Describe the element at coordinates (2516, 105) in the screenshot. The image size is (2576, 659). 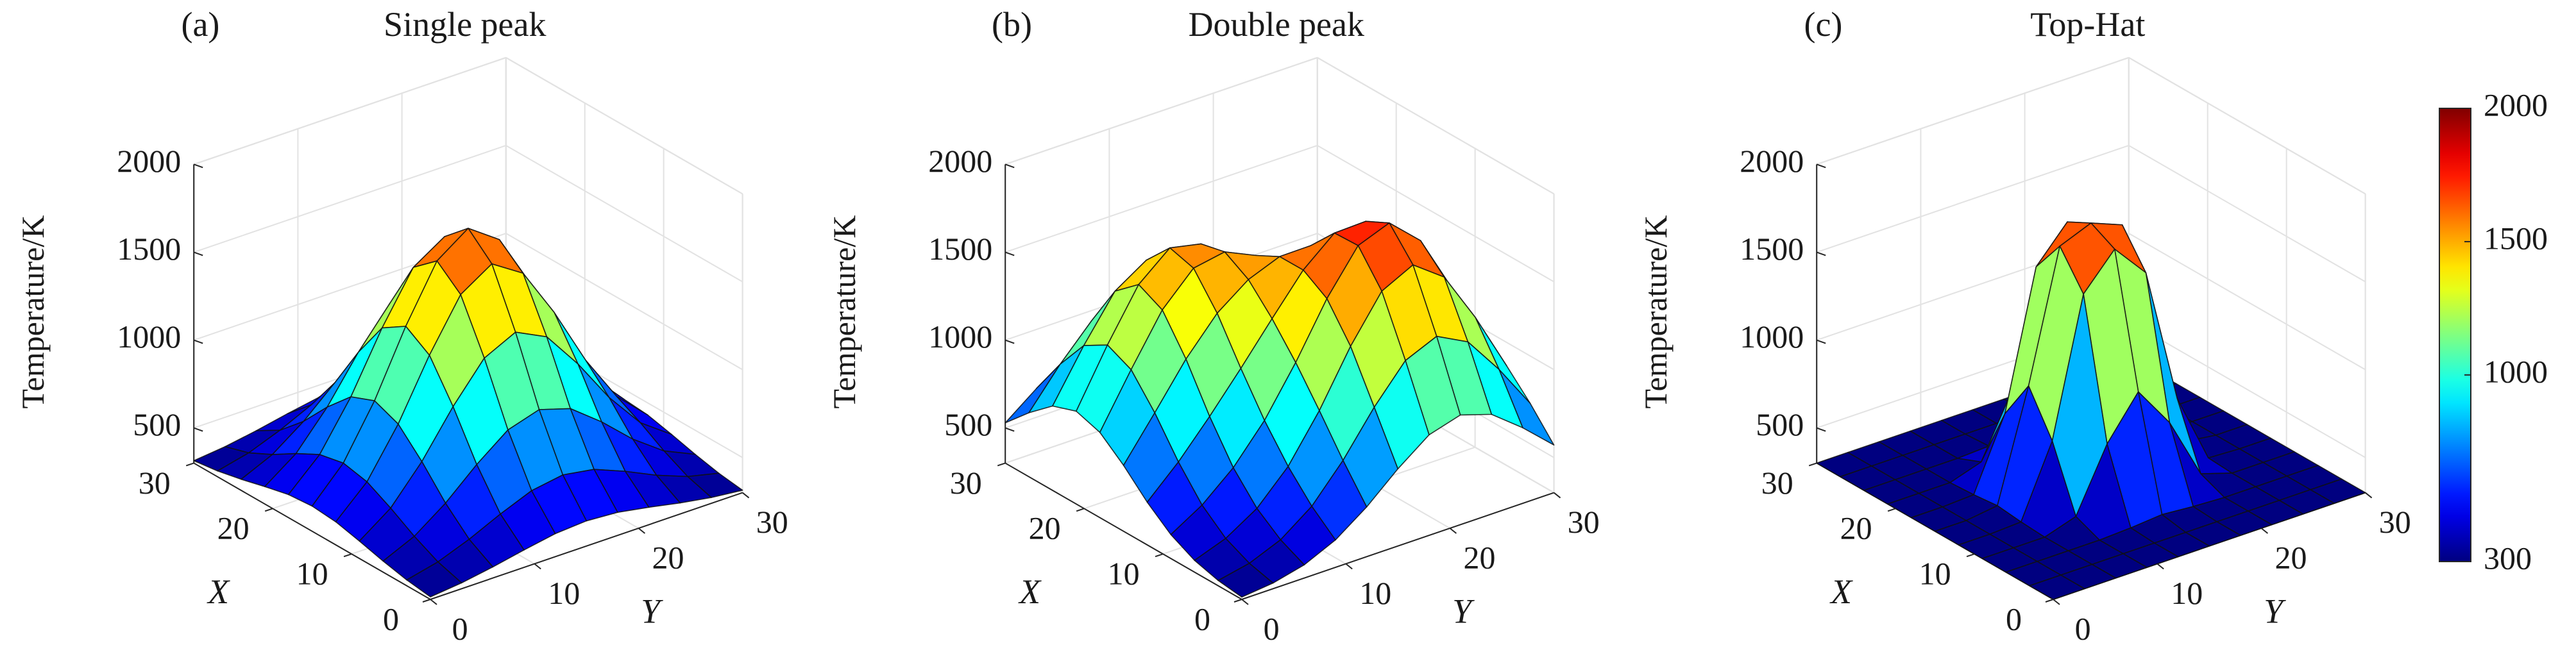
I see `colorbar-tick-label: 2000` at that location.